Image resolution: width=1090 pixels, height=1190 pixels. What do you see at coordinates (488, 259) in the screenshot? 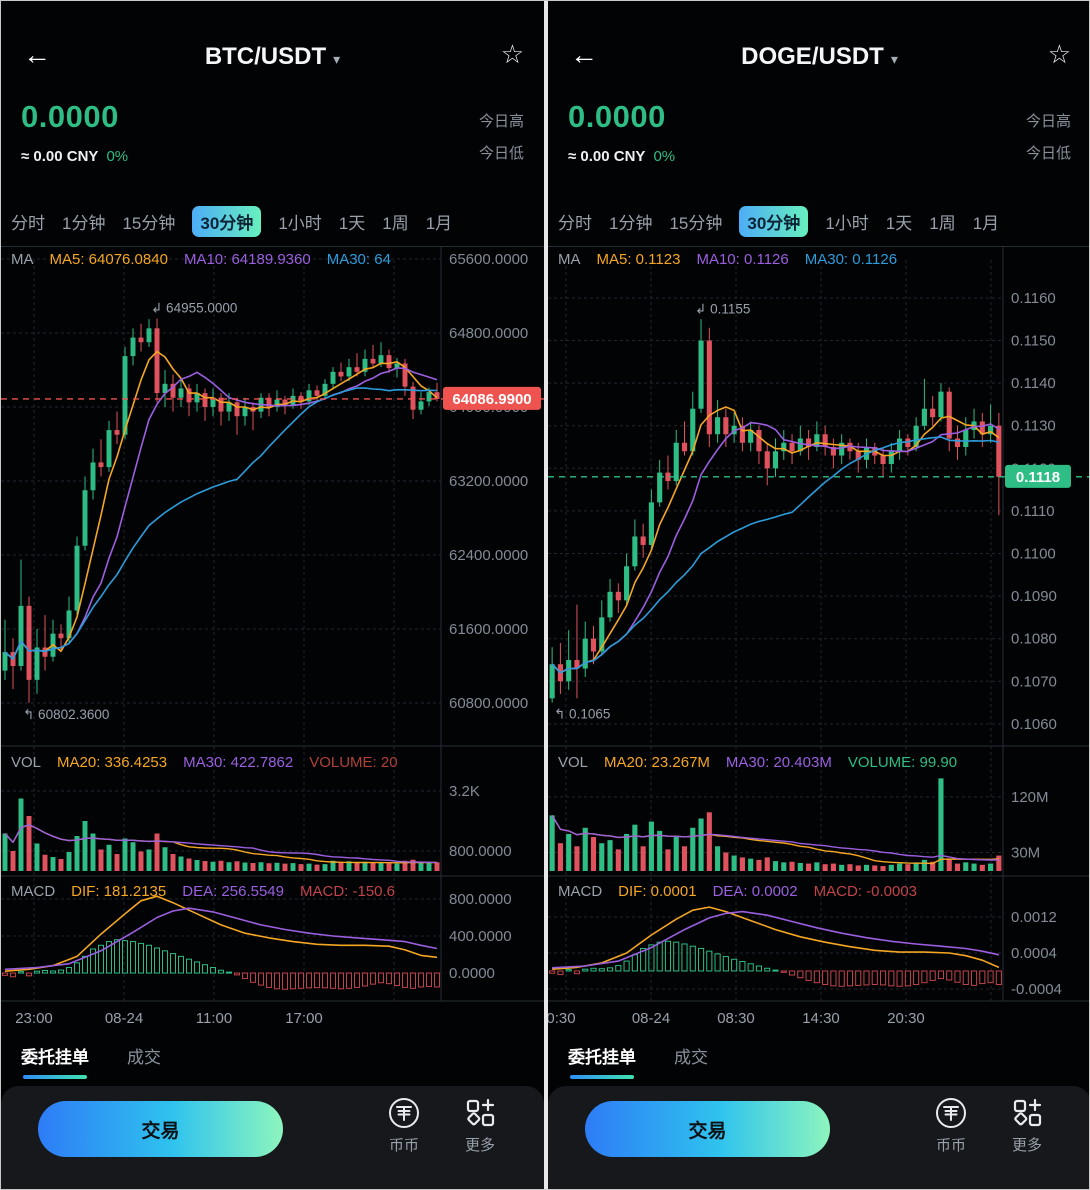
I see `svg-text: 65600.0000` at bounding box center [488, 259].